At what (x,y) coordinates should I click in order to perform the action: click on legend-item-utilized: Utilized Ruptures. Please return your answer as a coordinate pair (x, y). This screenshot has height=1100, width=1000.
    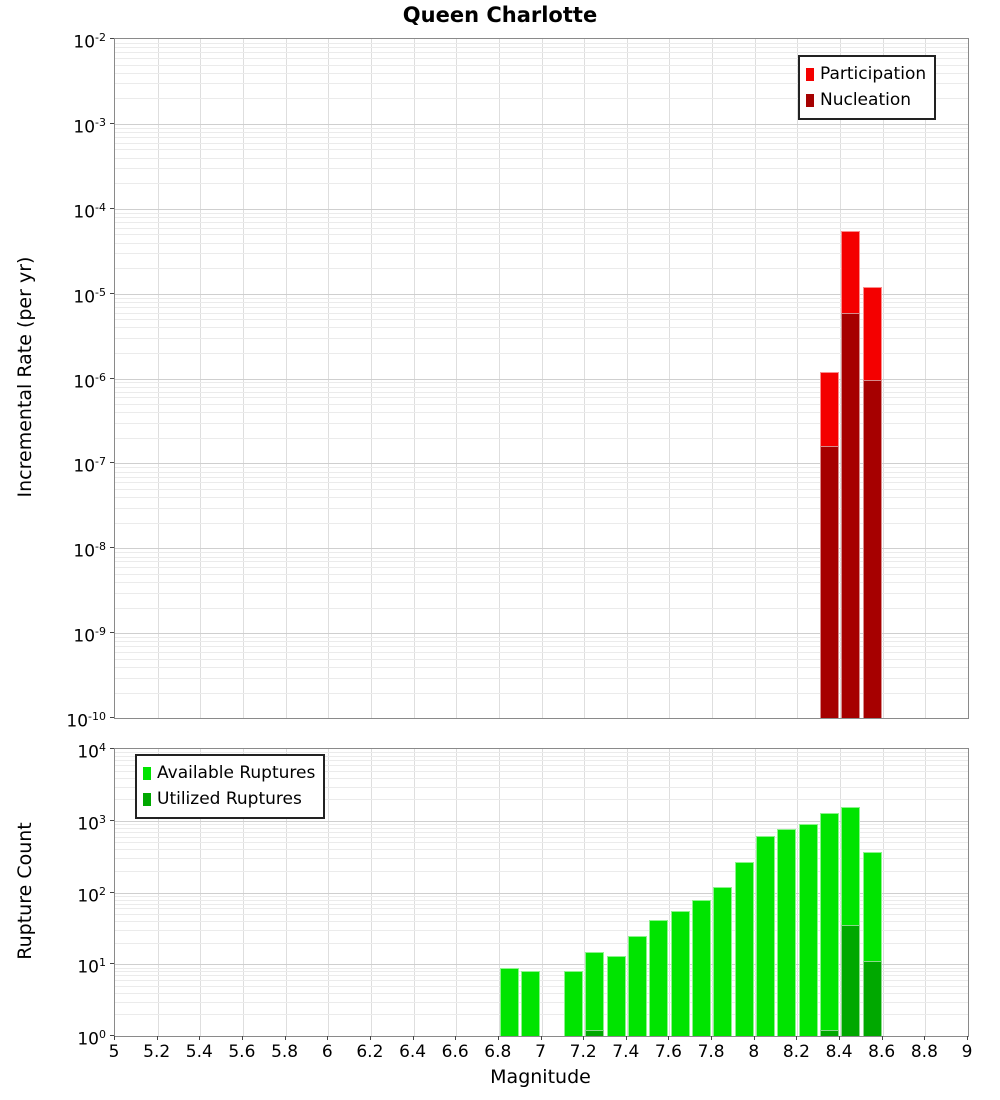
    Looking at the image, I should click on (229, 799).